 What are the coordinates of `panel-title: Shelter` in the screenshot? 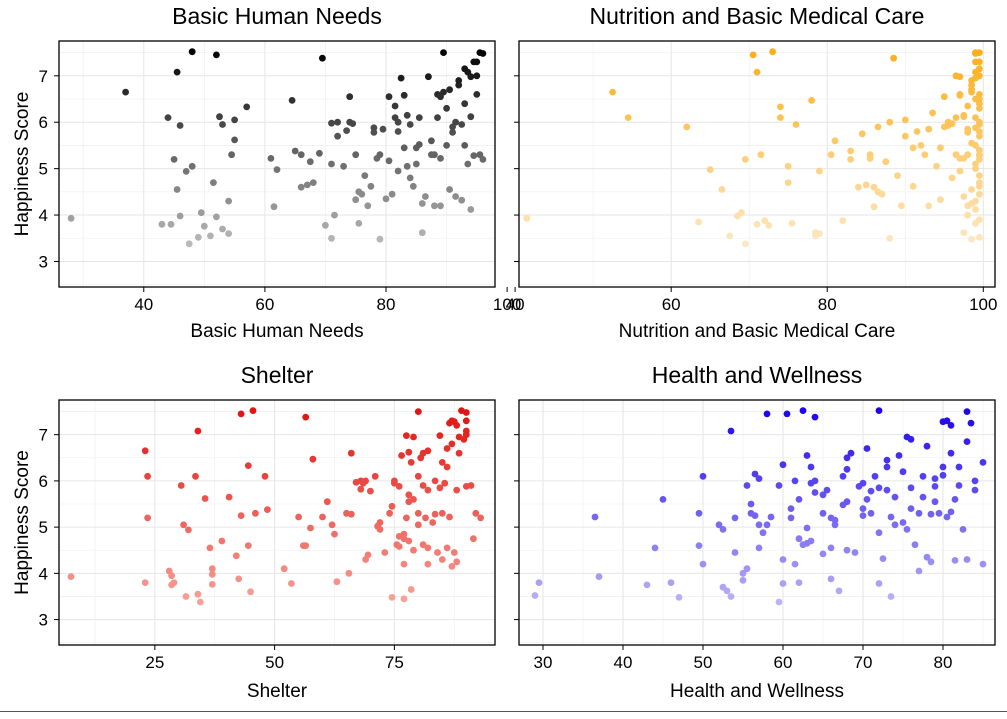 It's located at (277, 375).